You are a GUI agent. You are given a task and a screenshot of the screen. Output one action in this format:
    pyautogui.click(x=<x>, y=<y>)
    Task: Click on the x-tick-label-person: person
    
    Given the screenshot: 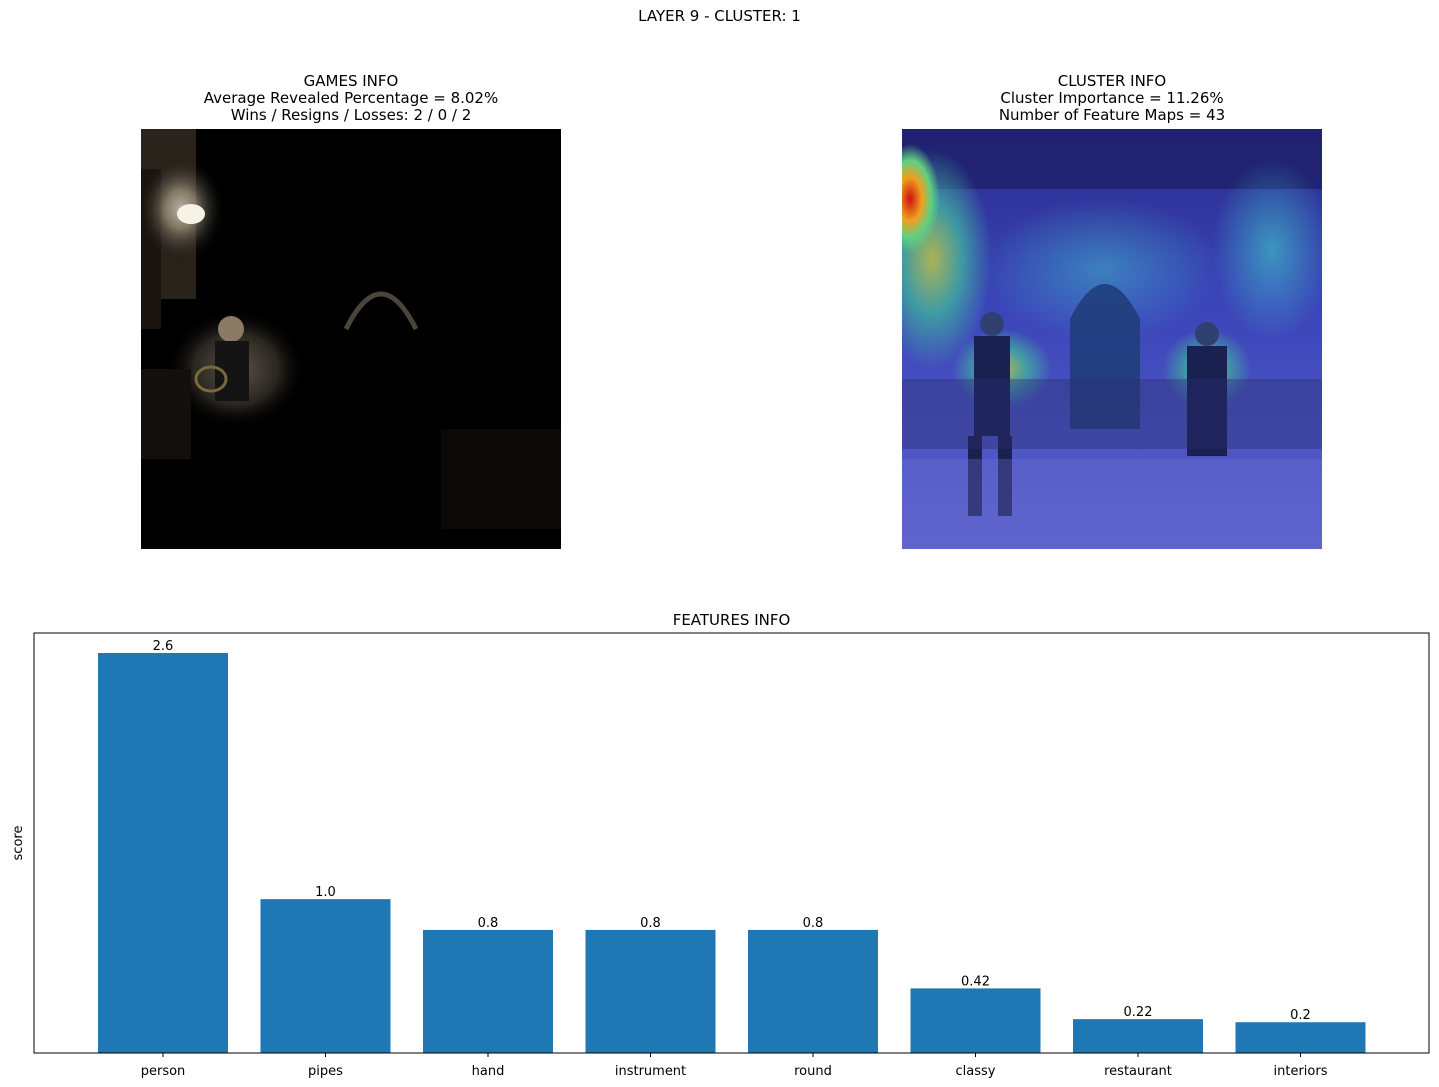 What is the action you would take?
    pyautogui.click(x=163, y=1071)
    